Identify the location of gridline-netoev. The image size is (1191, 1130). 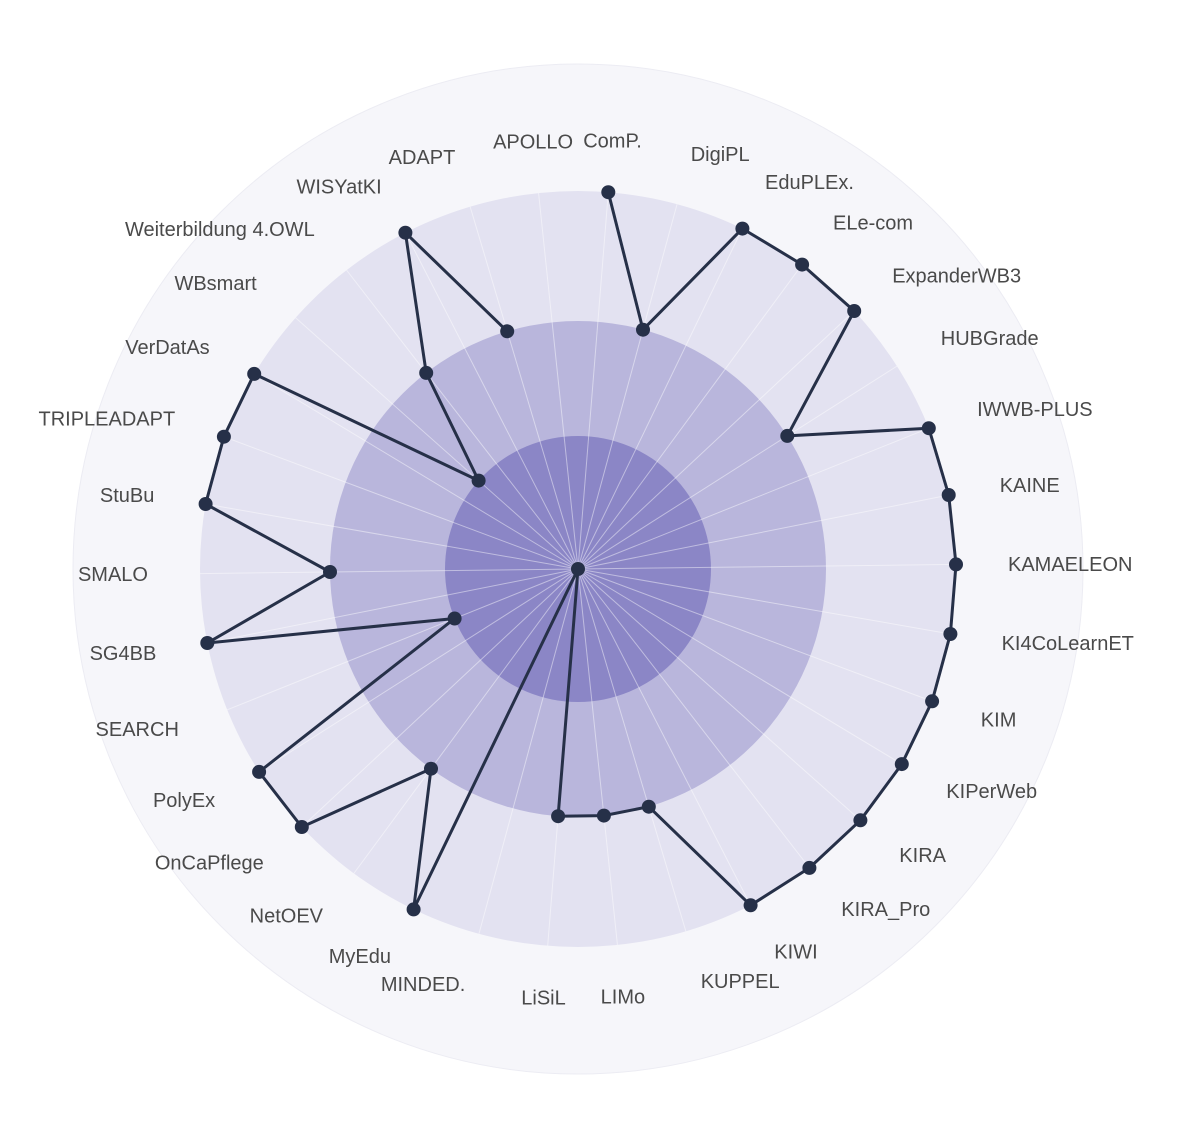
(466, 721).